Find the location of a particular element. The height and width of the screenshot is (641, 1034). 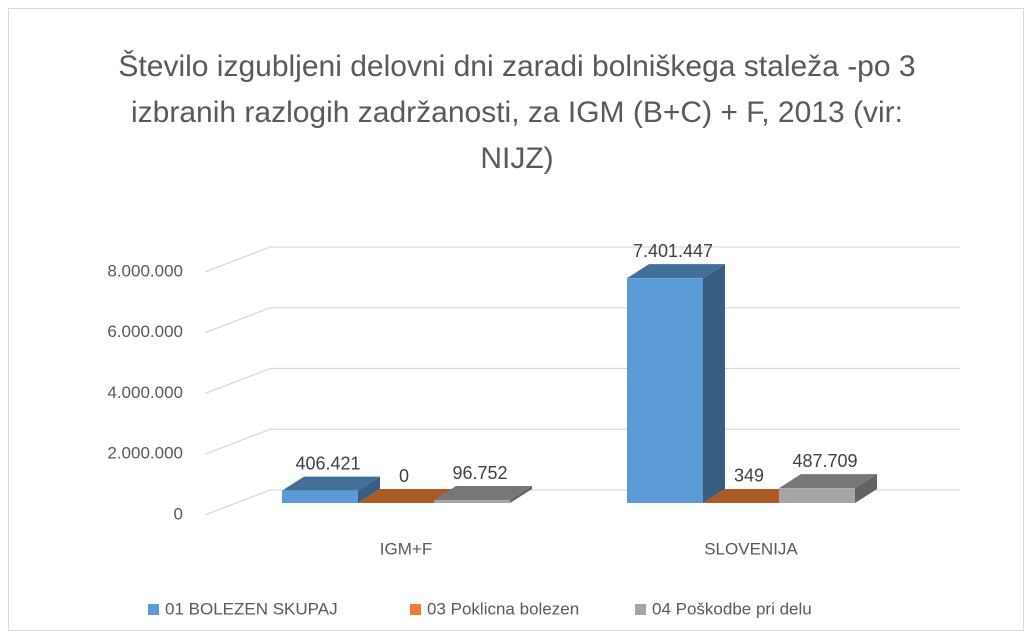

x-tick-label: SLOVENIJA is located at coordinates (751, 548).